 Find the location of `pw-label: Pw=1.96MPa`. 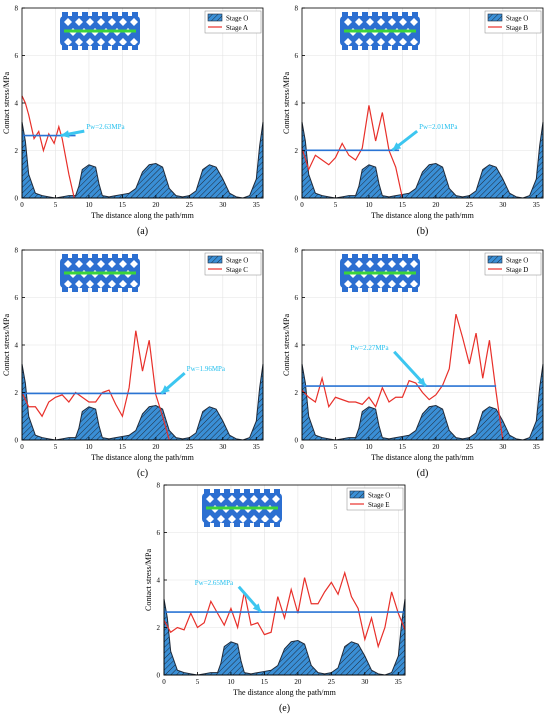

pw-label: Pw=1.96MPa is located at coordinates (206, 369).